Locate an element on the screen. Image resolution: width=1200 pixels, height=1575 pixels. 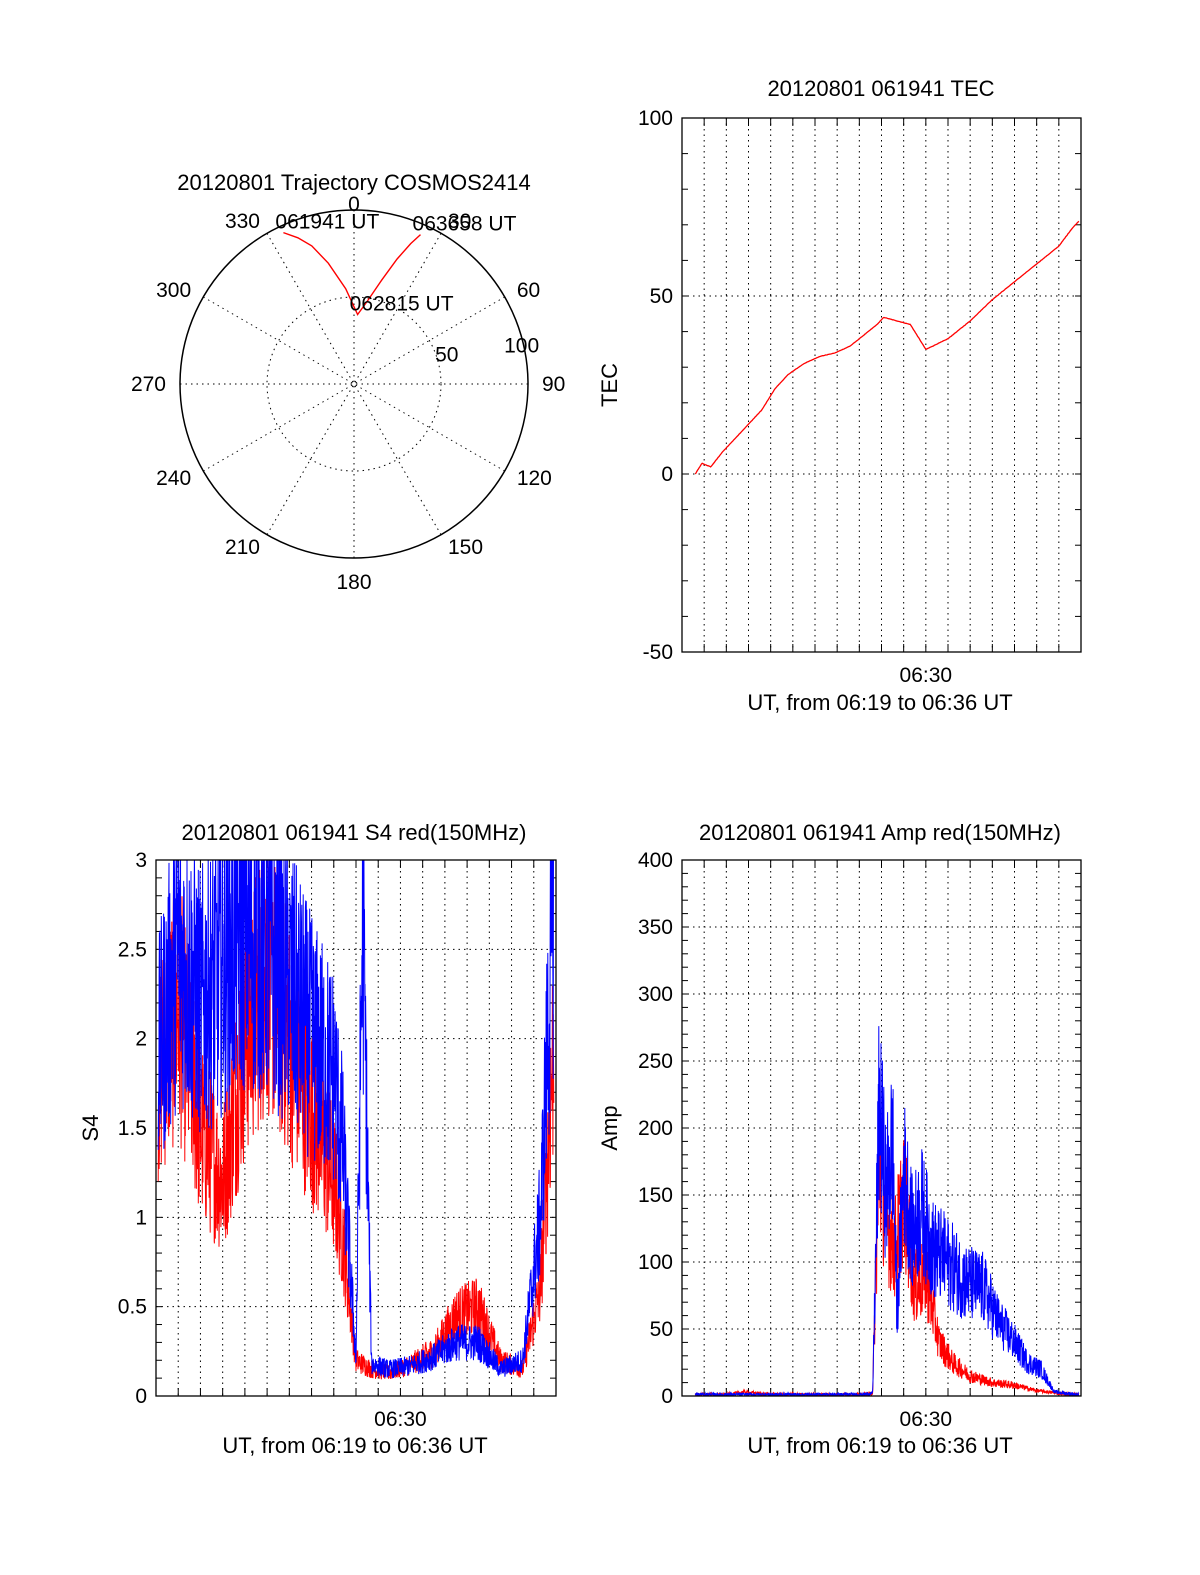
s4-y-tick-label: 2.5 is located at coordinates (132, 949).